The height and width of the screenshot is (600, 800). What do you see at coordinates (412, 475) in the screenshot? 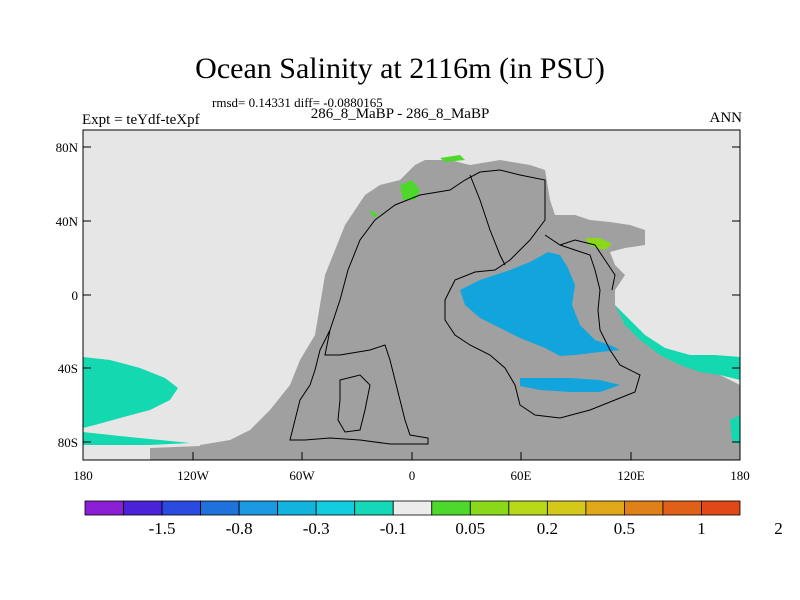
I see `lon-label-0: 0` at bounding box center [412, 475].